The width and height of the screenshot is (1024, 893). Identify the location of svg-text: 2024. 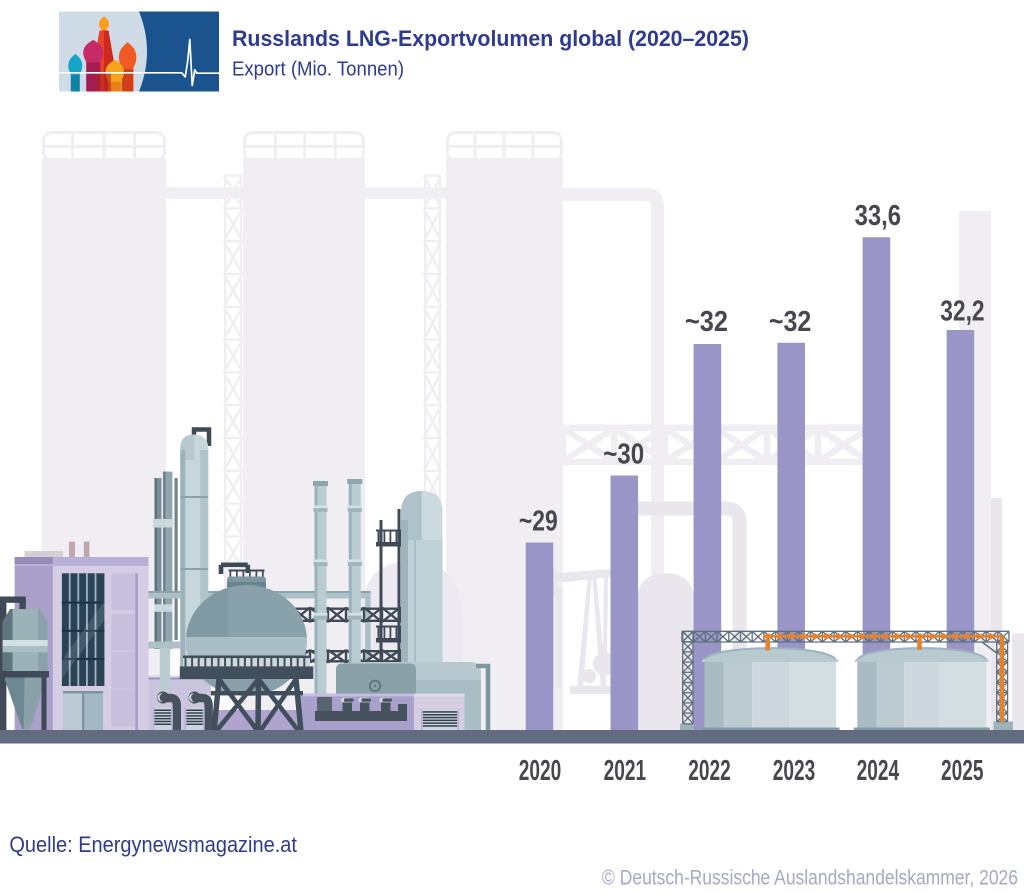
(878, 771).